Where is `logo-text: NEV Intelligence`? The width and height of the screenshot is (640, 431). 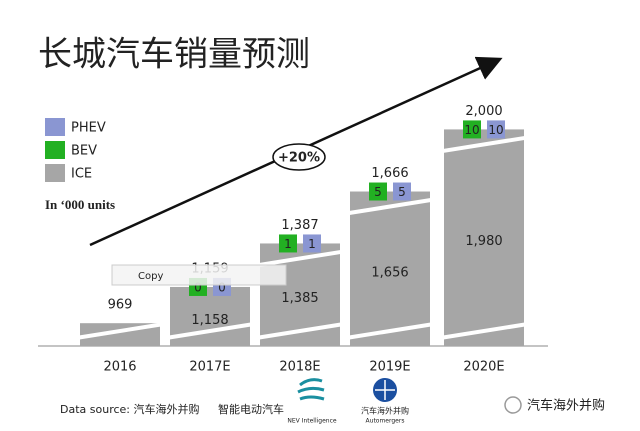
logo-text: NEV Intelligence is located at coordinates (312, 421).